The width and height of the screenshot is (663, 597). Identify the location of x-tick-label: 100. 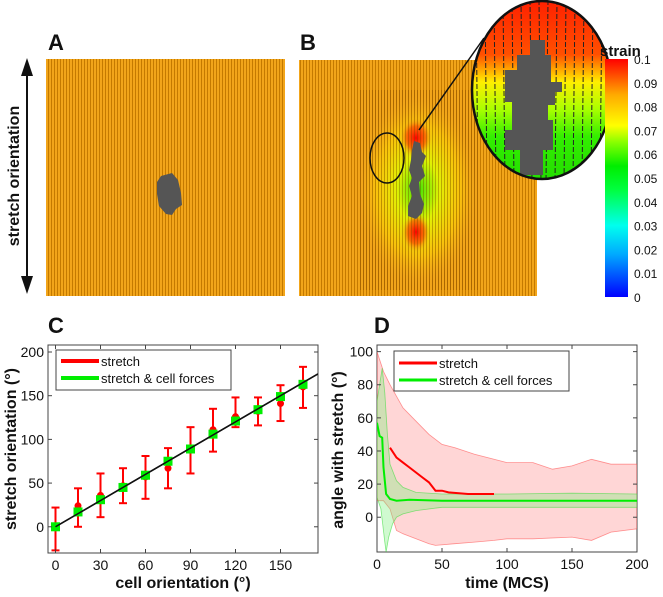
(507, 564).